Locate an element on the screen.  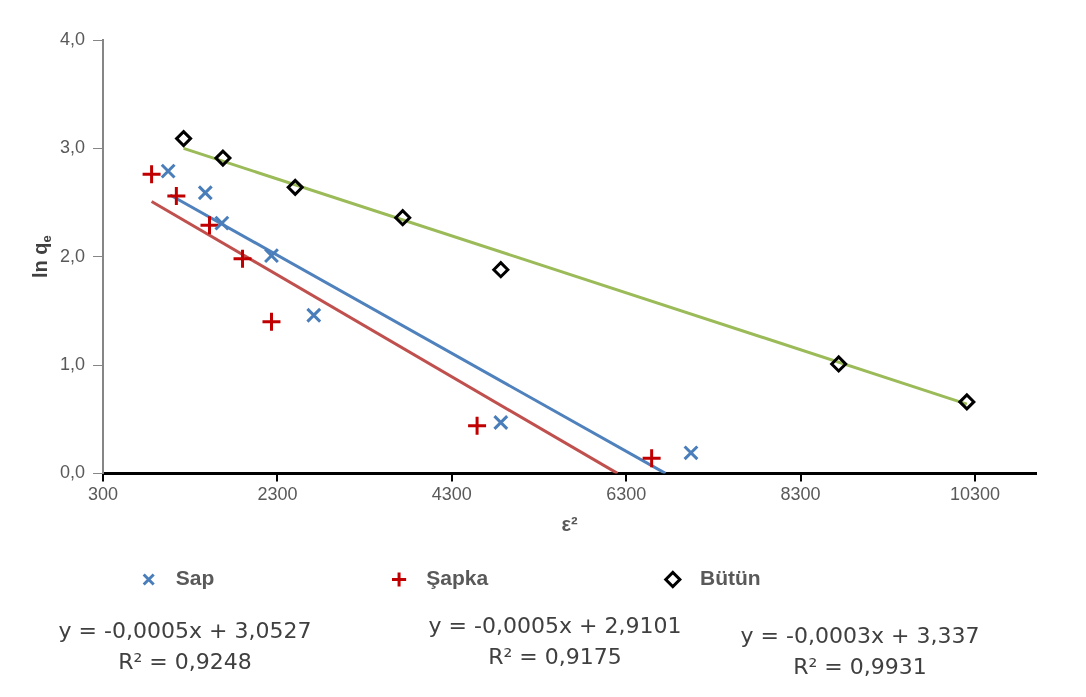
x-tick-label: 10300 is located at coordinates (974, 494).